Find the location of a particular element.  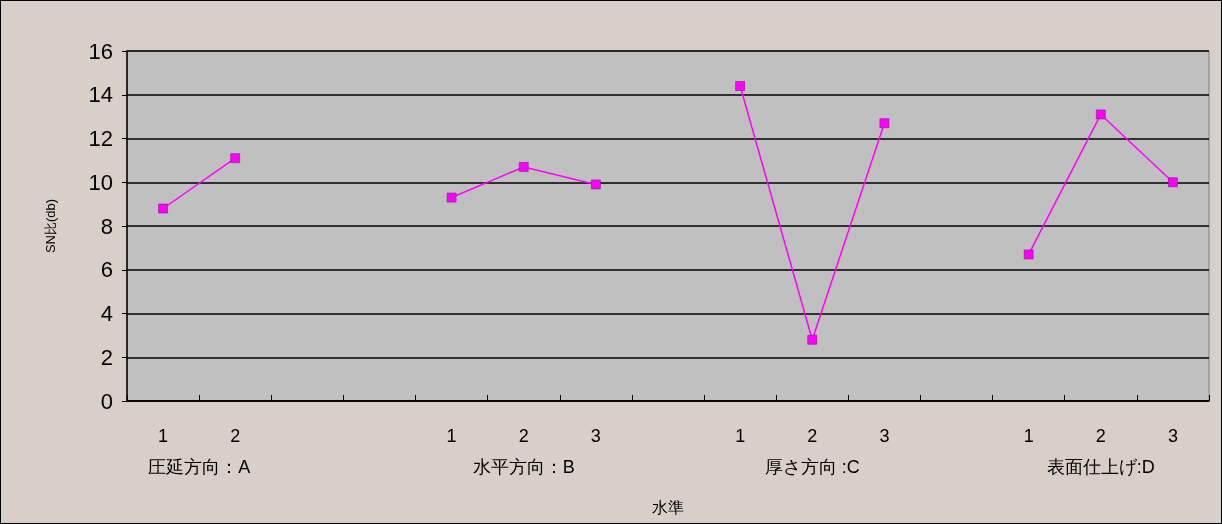

x-axis-title: 水準 is located at coordinates (668, 507).